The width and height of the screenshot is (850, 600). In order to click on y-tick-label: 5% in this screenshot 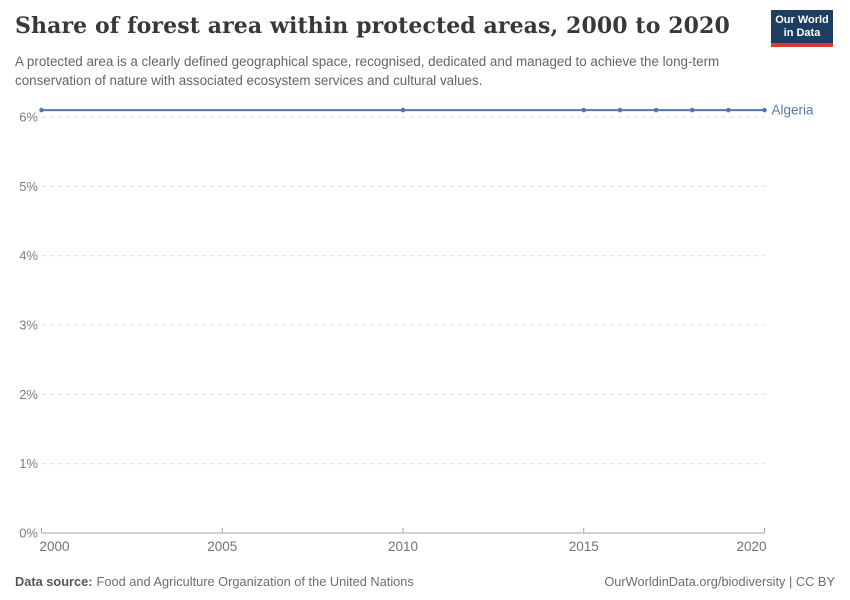, I will do `click(28, 186)`.